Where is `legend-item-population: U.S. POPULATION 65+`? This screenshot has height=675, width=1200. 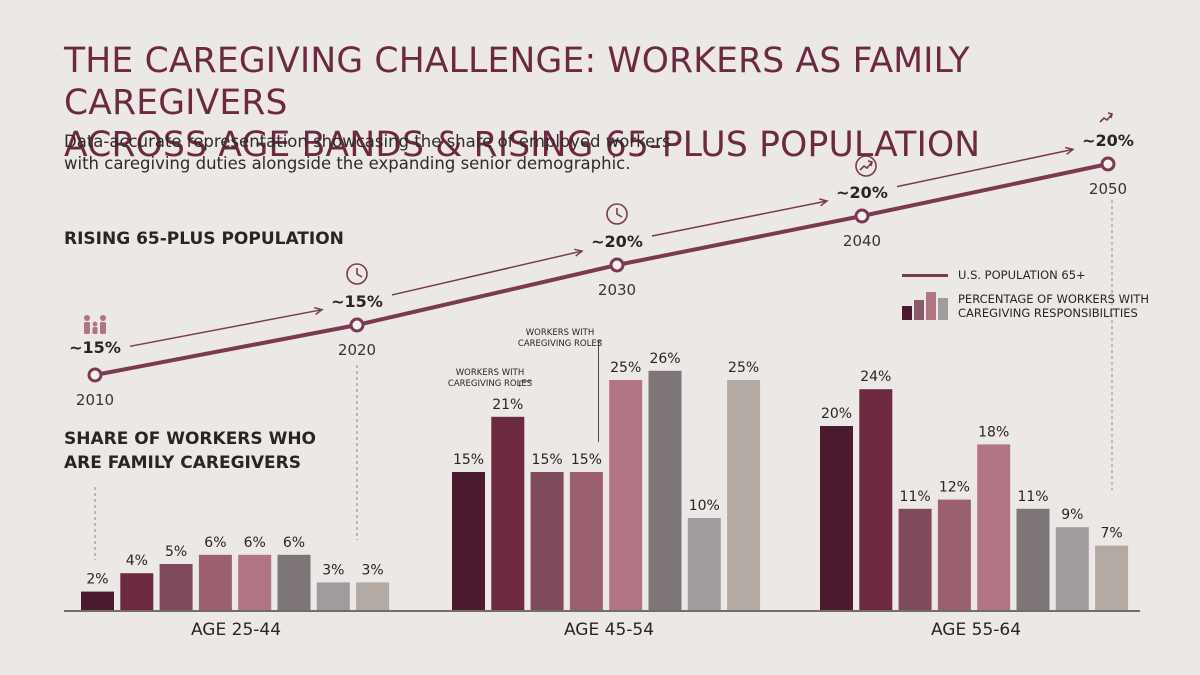 legend-item-population: U.S. POPULATION 65+ is located at coordinates (1042, 275).